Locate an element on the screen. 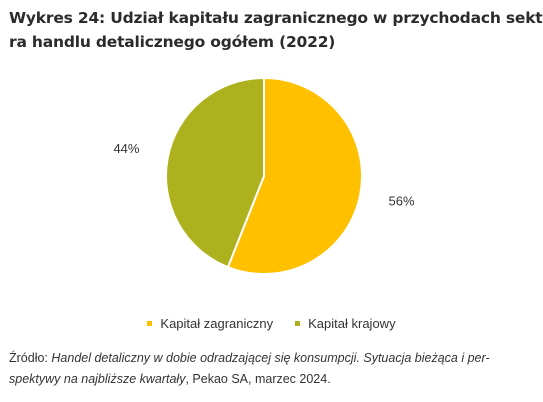 Image resolution: width=543 pixels, height=402 pixels. legend-item-foreign: Kapitał zagraniczny is located at coordinates (210, 323).